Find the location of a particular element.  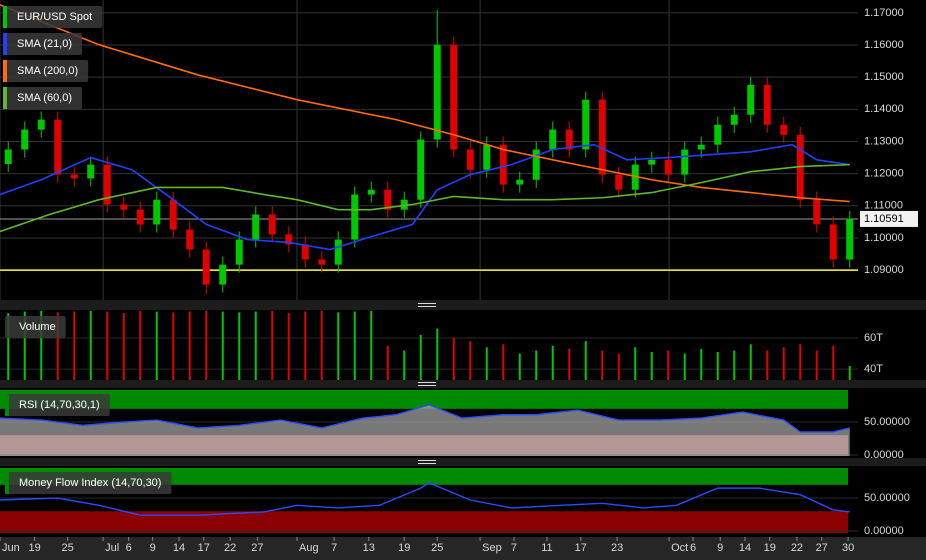

y-tick-label: 1.11000 is located at coordinates (883, 206).